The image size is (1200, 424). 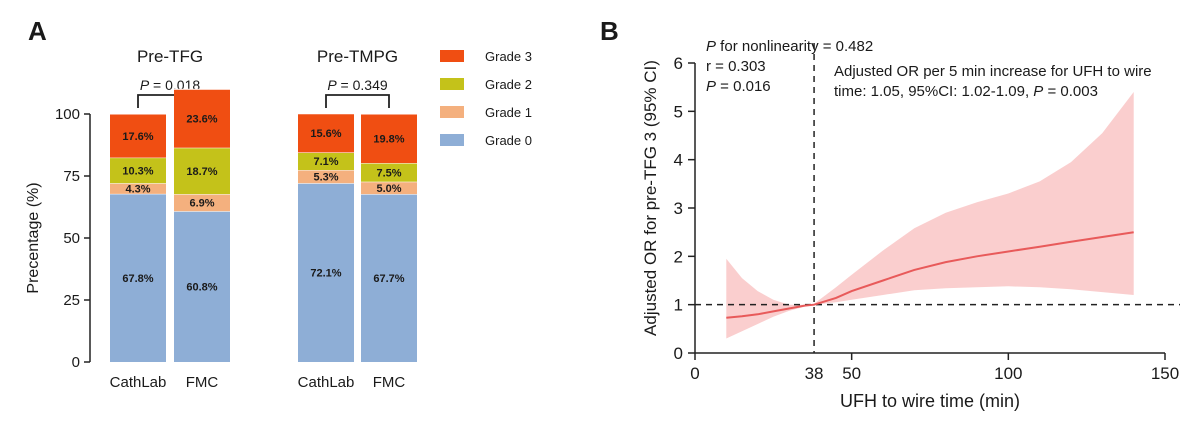 I want to click on data-label: 7.5%, so click(x=388, y=173).